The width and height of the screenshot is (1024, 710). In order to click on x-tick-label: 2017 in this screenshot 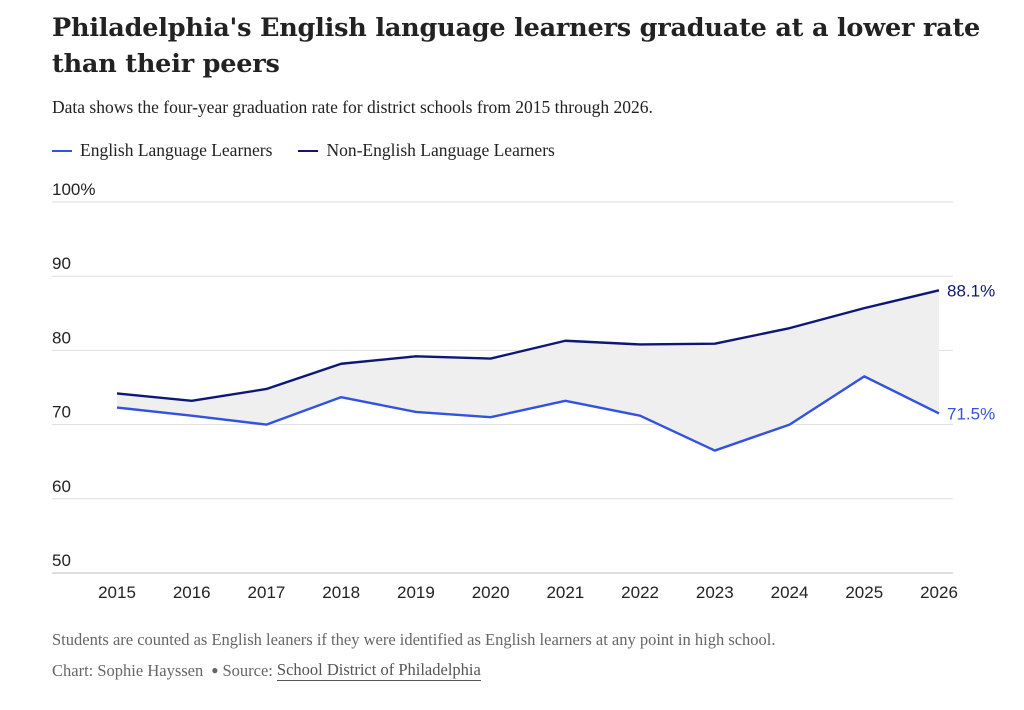, I will do `click(267, 592)`.